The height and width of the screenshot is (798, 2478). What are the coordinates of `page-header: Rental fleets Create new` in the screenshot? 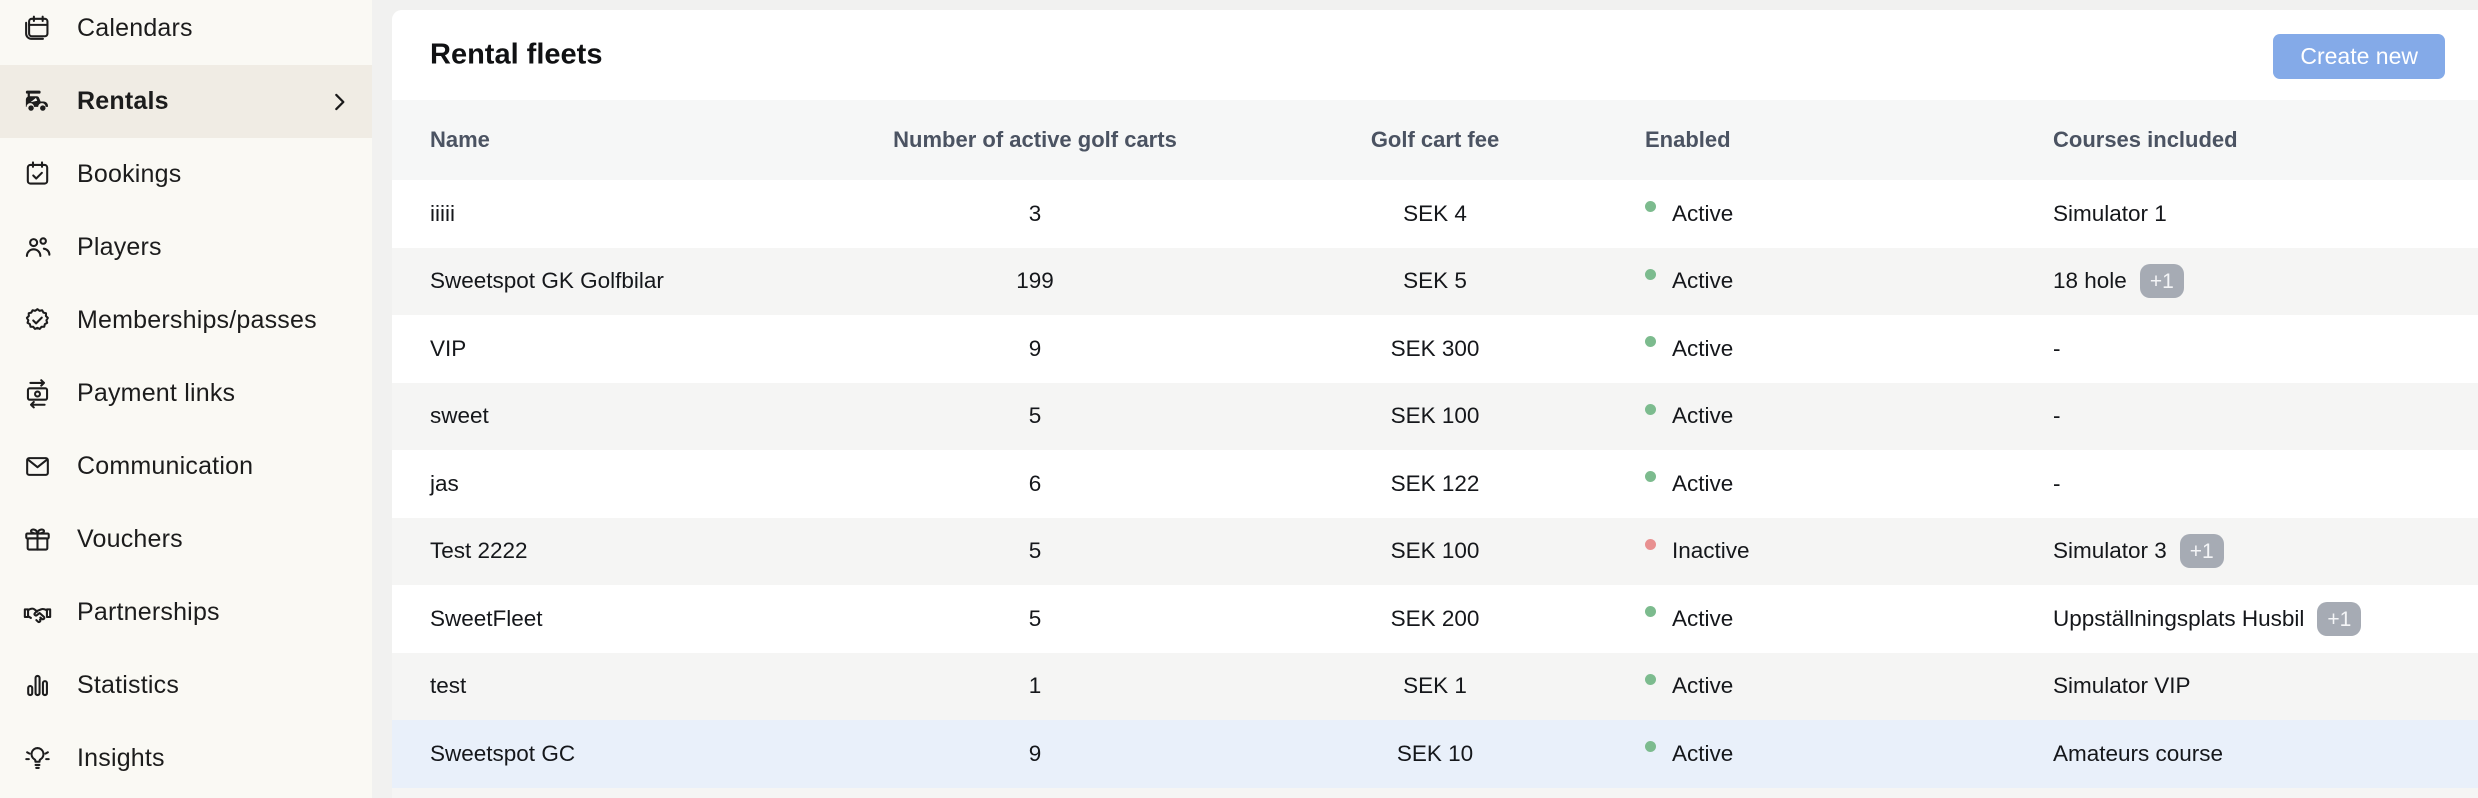 It's located at (1435, 55).